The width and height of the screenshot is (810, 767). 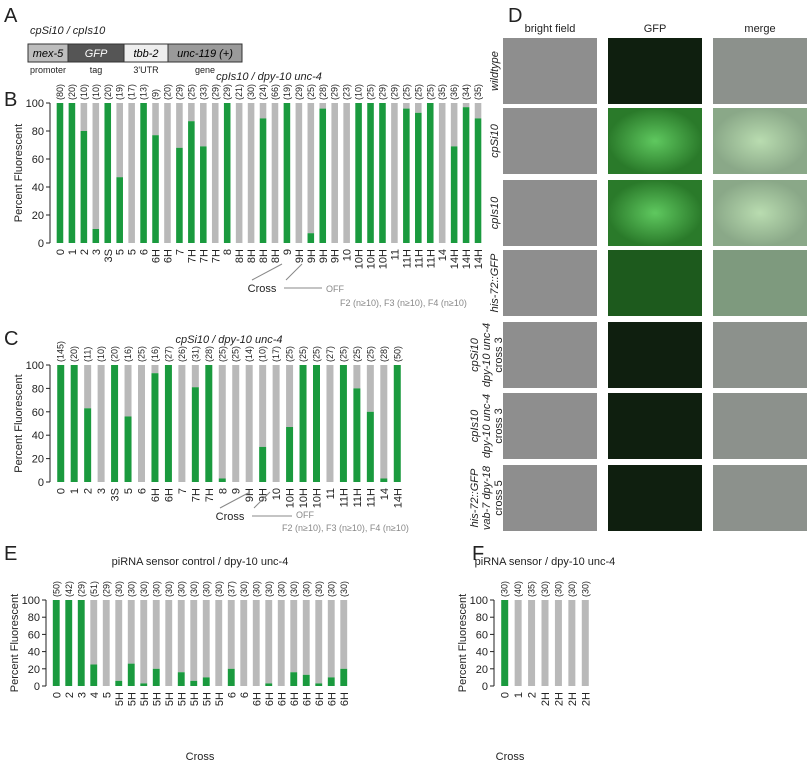 I want to click on construct-title: cpSi10 / cpIs10, so click(x=68, y=31).